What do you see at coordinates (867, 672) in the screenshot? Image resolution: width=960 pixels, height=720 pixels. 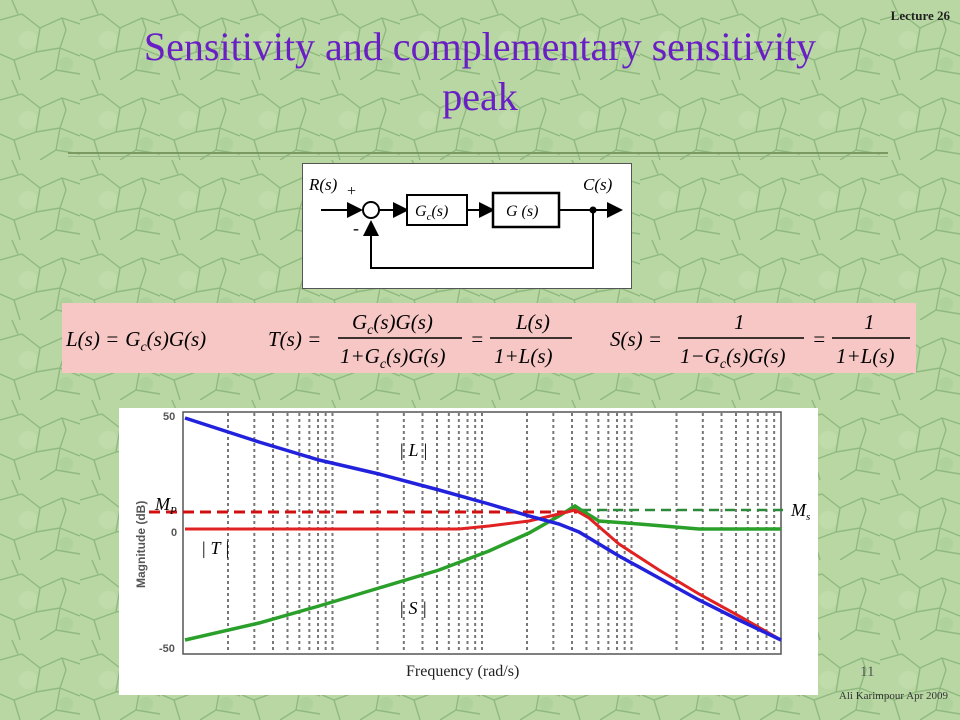 I see `slide-number: 11` at bounding box center [867, 672].